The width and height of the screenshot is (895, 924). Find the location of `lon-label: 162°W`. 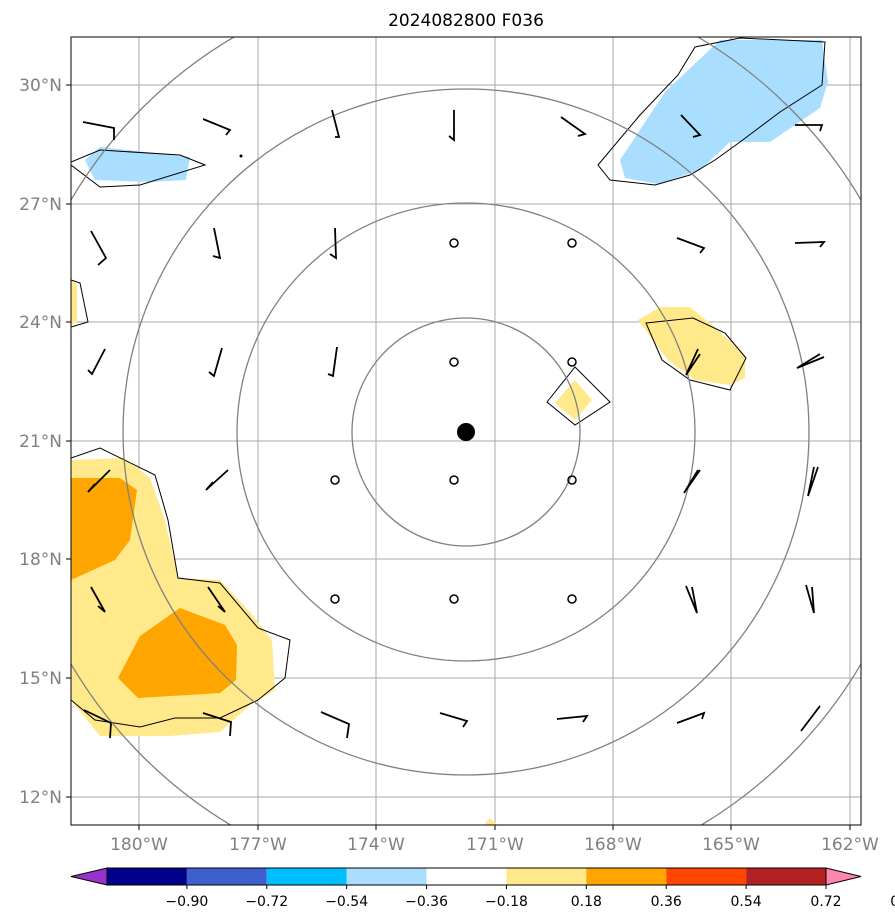

lon-label: 162°W is located at coordinates (850, 845).